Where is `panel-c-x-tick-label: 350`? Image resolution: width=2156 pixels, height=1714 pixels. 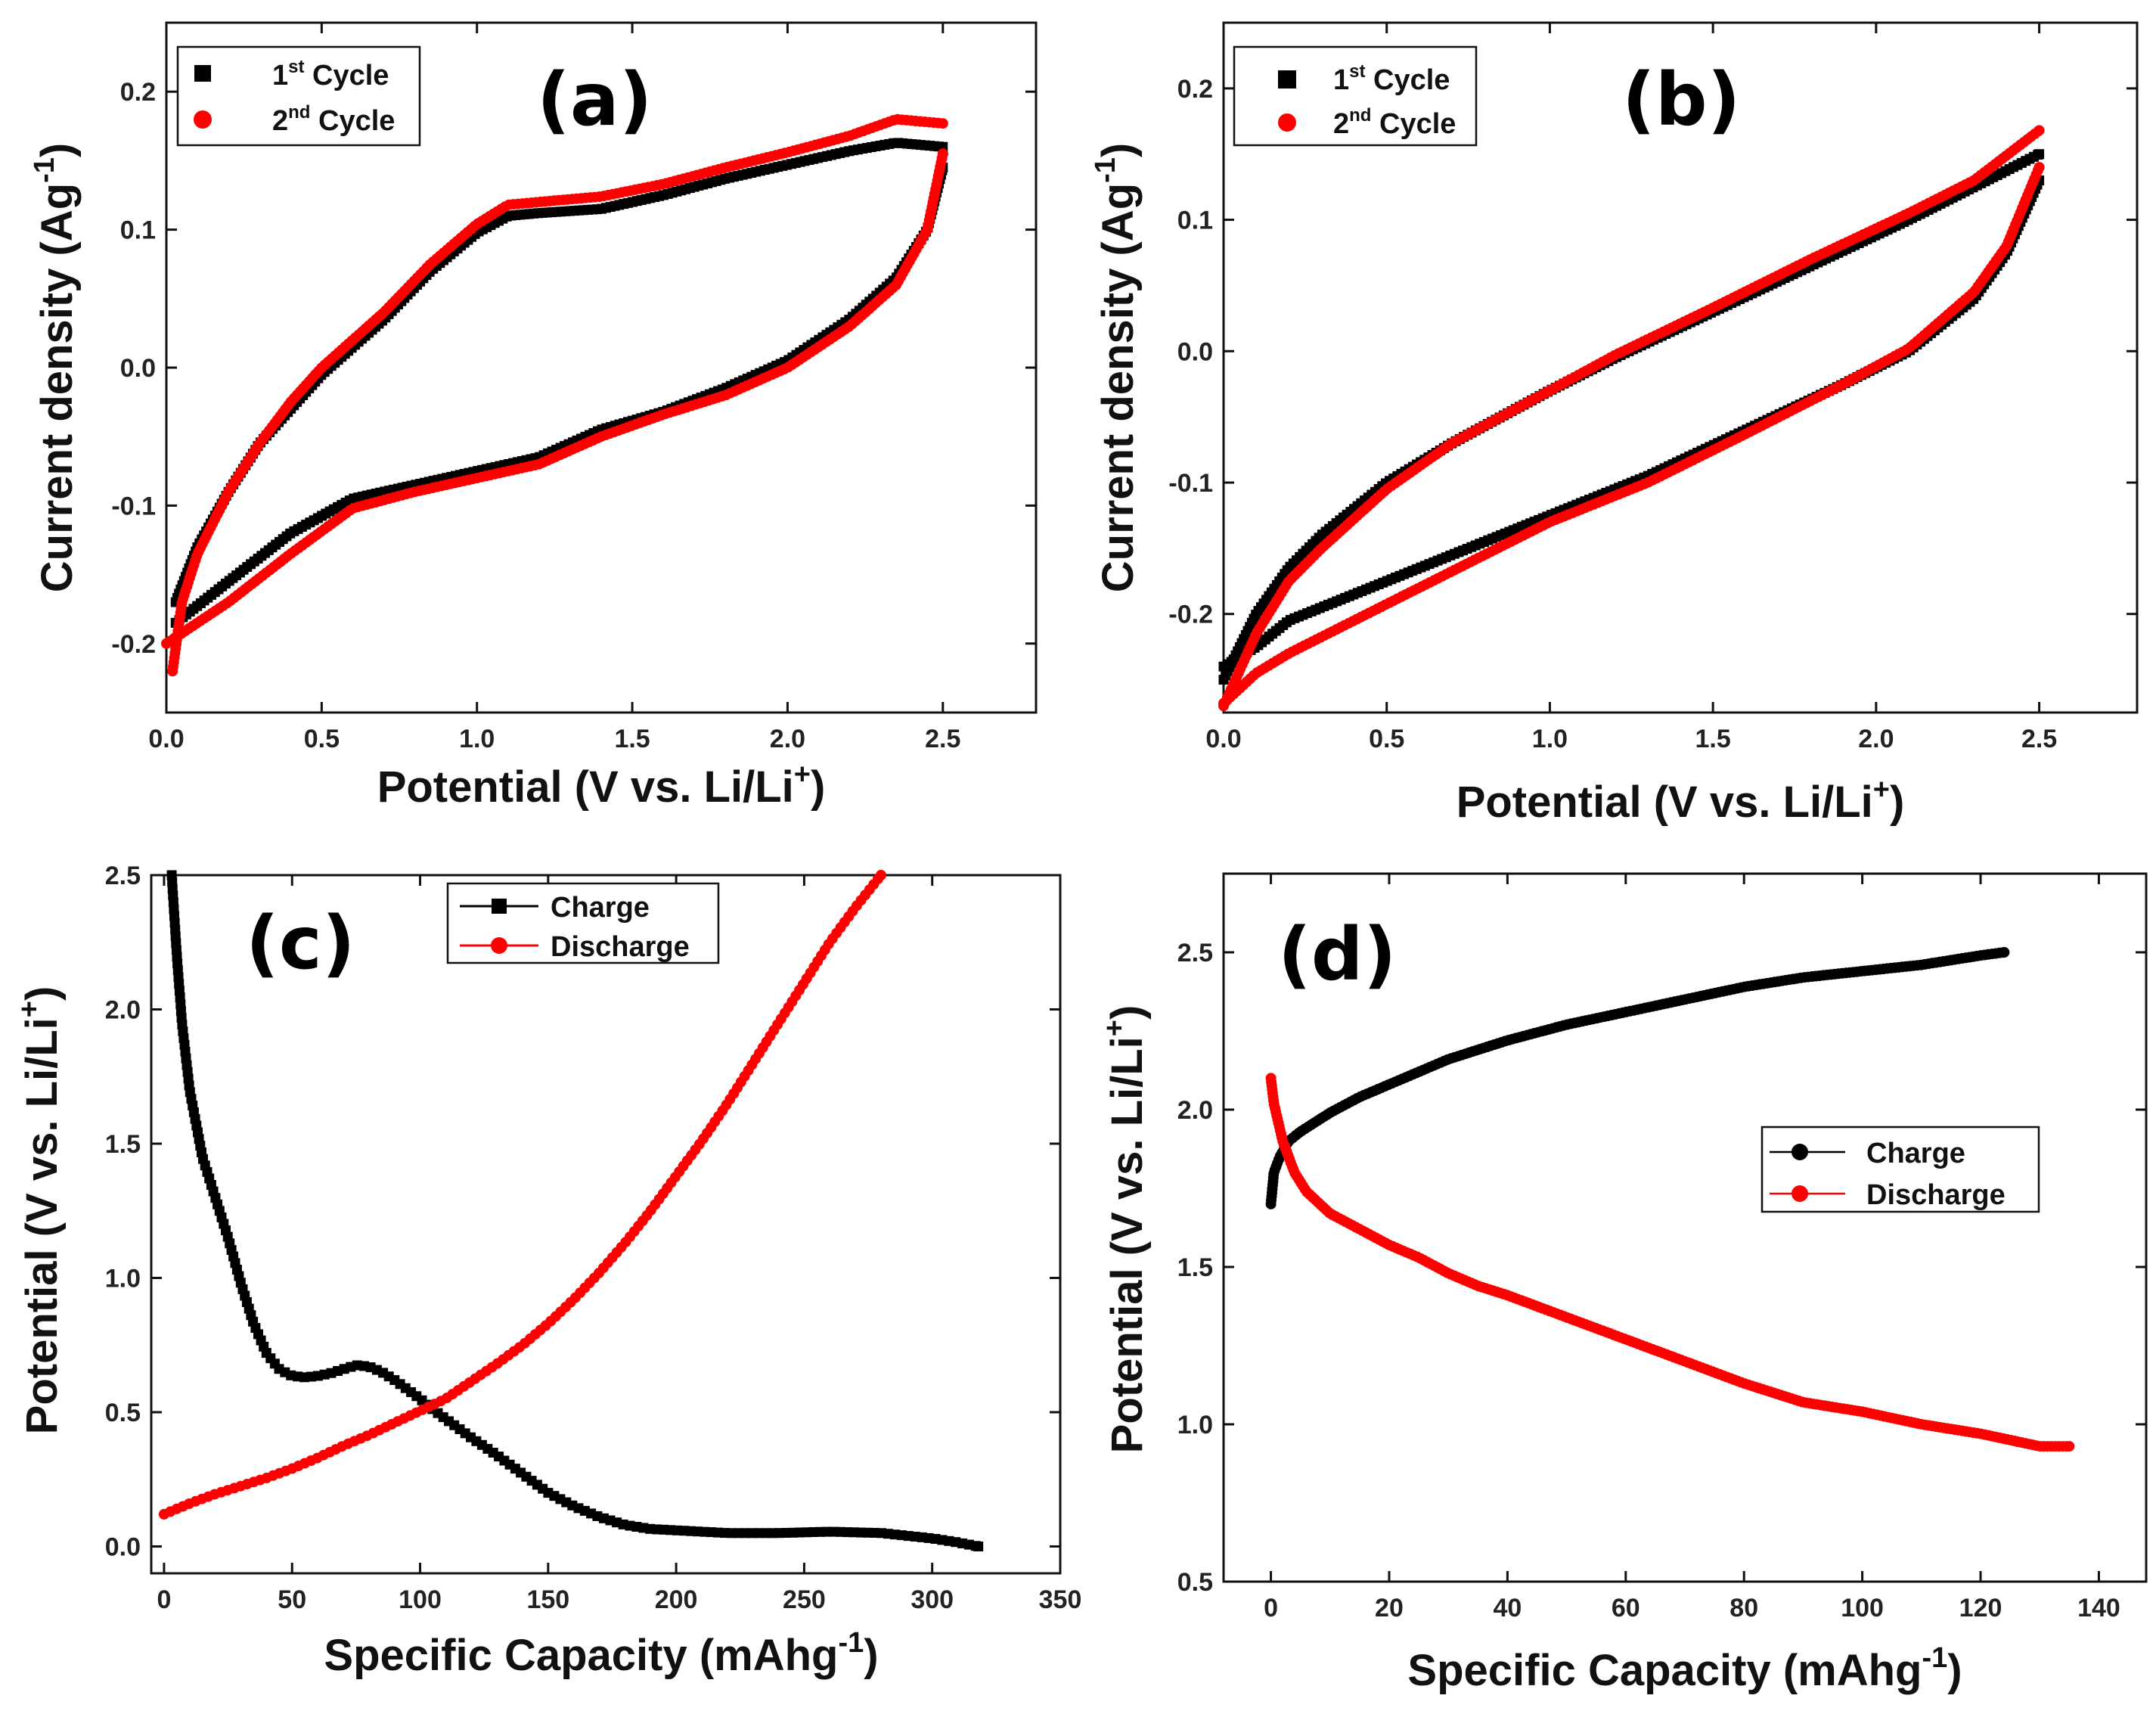
panel-c-x-tick-label: 350 is located at coordinates (1060, 1599).